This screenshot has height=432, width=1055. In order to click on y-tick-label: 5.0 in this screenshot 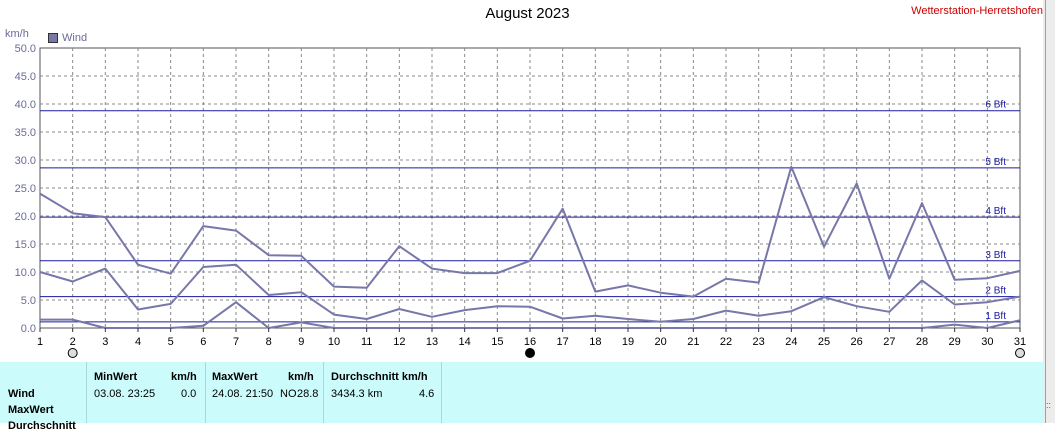, I will do `click(28, 301)`.